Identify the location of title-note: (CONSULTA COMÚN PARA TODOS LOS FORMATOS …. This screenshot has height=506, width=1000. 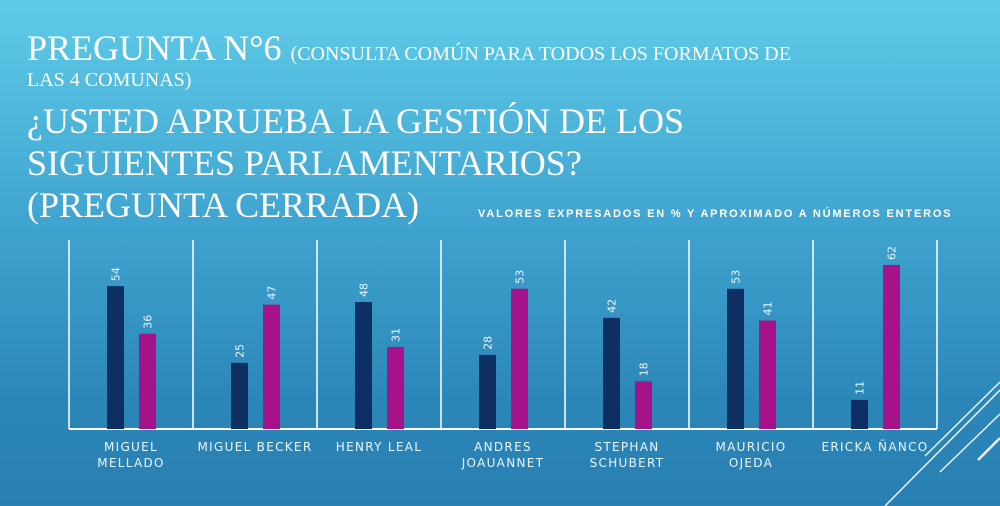
(540, 54).